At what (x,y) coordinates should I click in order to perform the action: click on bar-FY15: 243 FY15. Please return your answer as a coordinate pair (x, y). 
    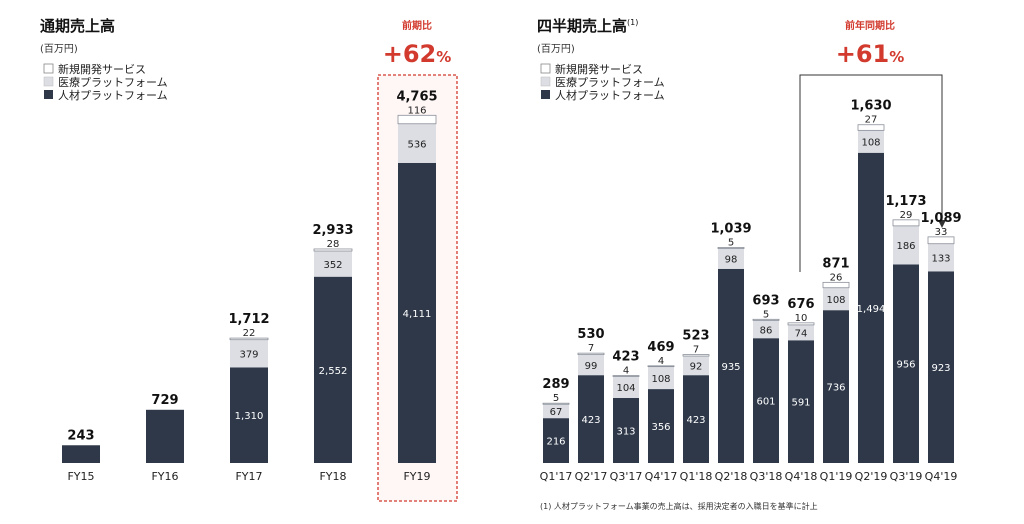
    Looking at the image, I should click on (81, 455).